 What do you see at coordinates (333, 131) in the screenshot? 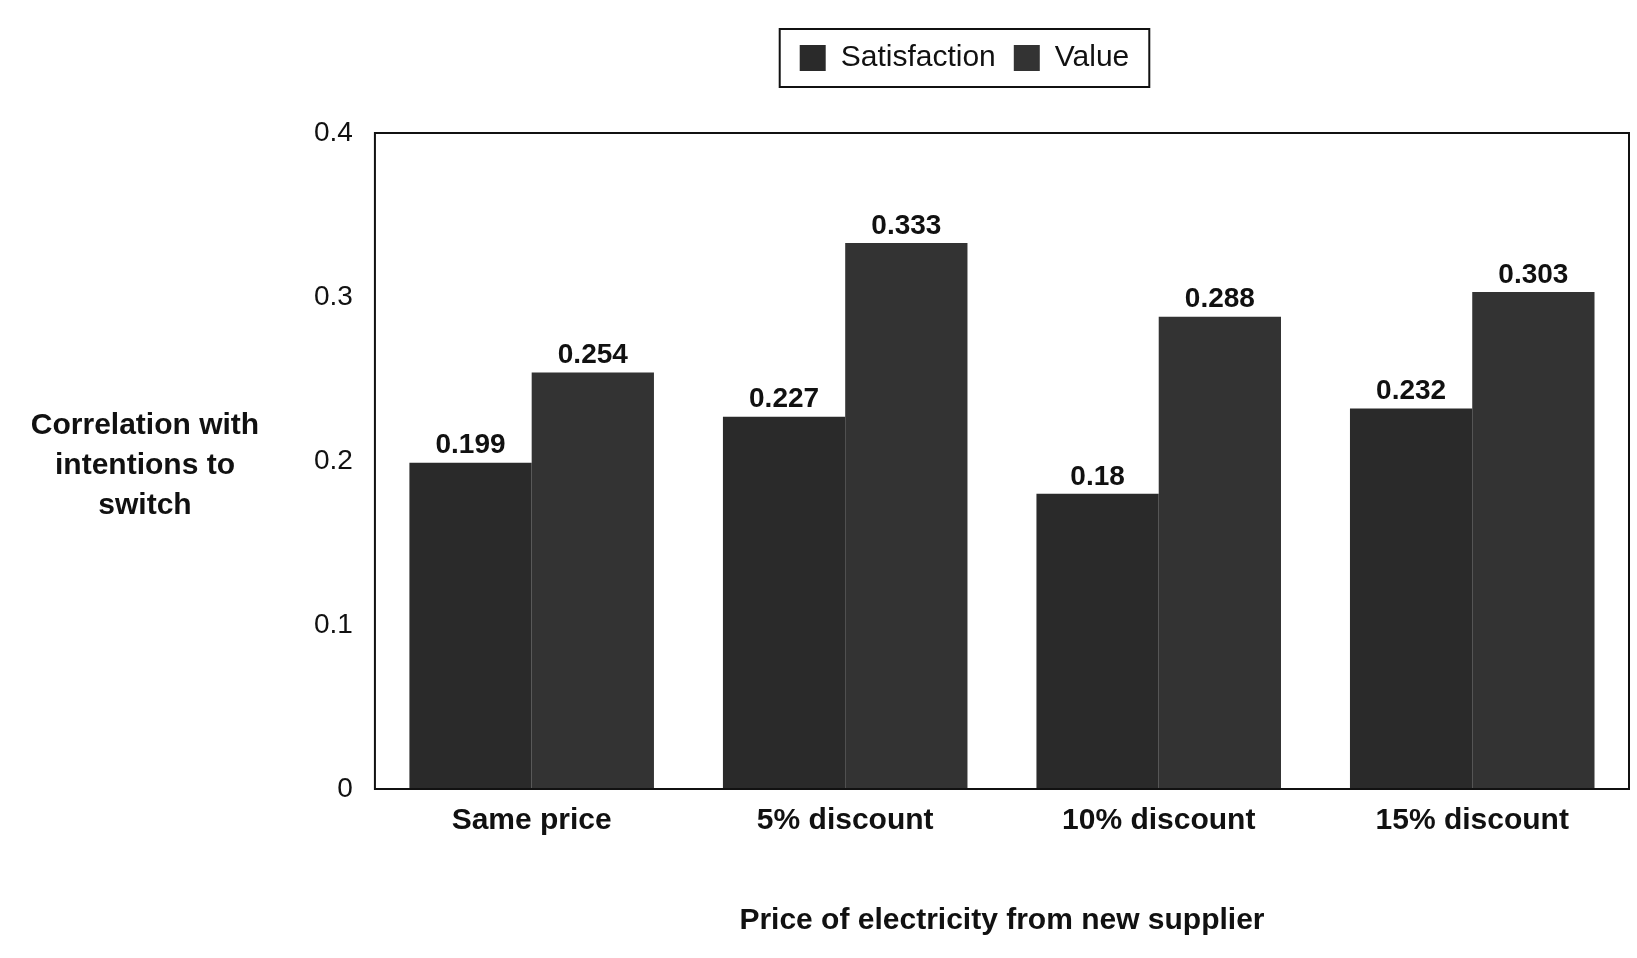
I see `y-tick-label: 0.4` at bounding box center [333, 131].